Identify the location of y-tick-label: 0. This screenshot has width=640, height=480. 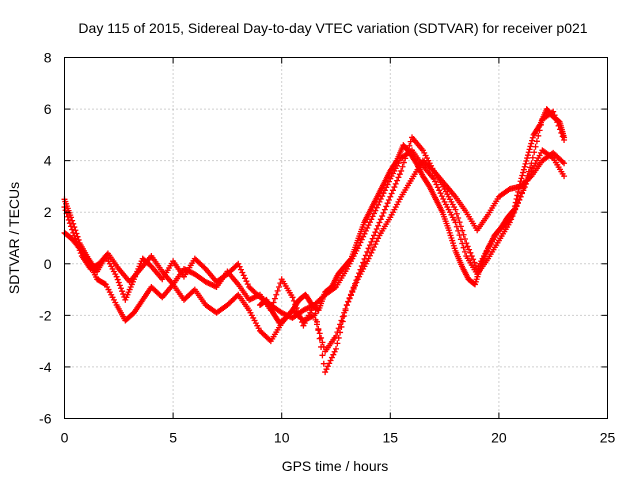
(48, 264).